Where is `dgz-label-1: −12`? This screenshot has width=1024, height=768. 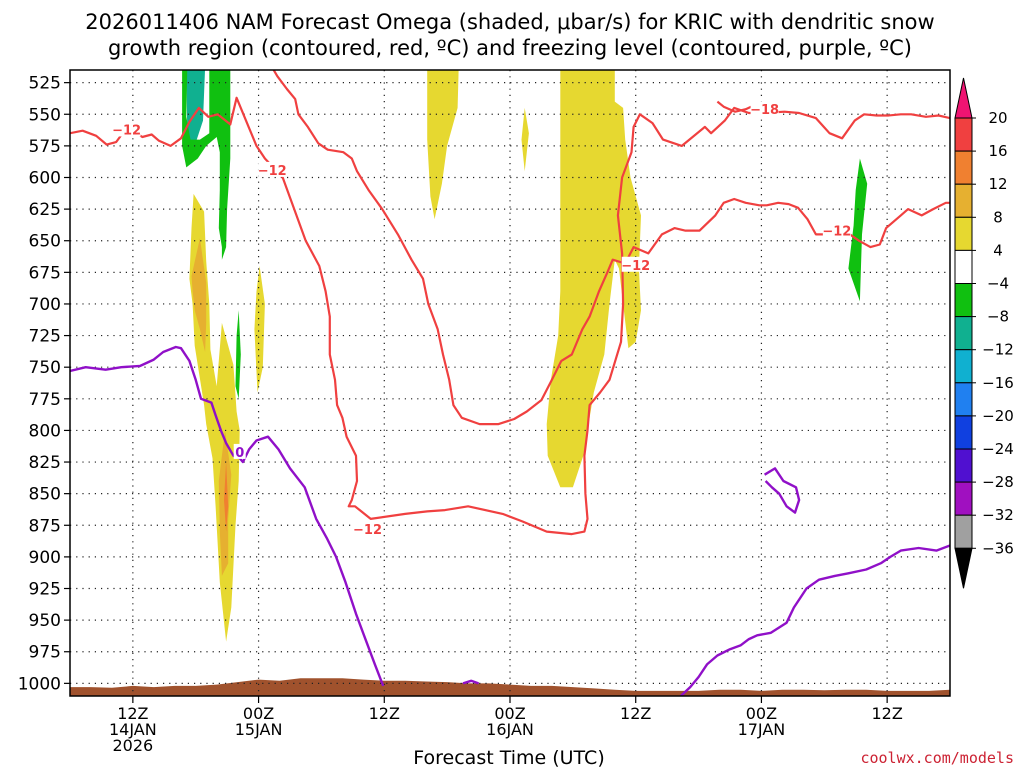 dgz-label-1: −12 is located at coordinates (272, 170).